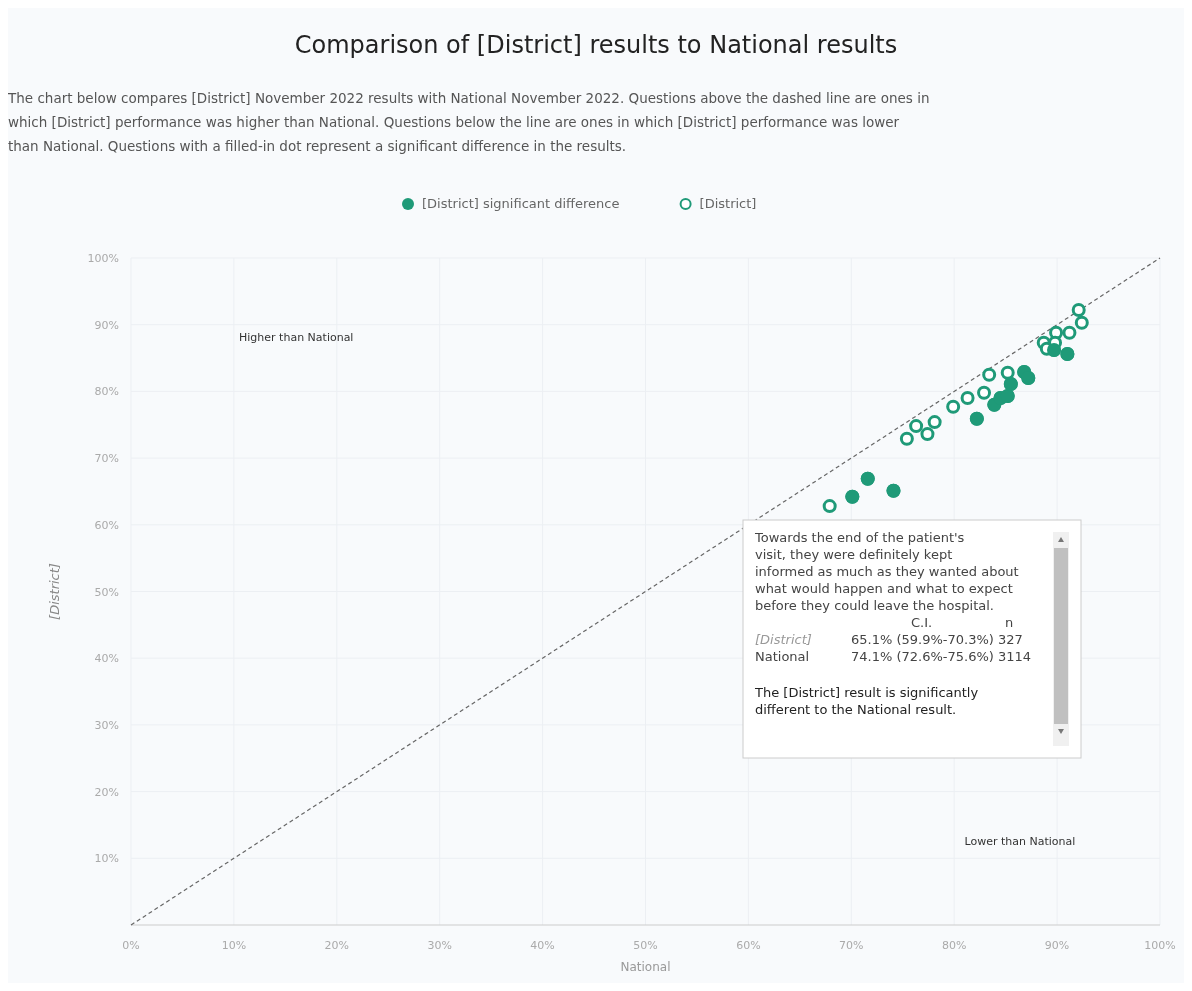 The image size is (1192, 991). Describe the element at coordinates (131, 945) in the screenshot. I see `x-tick-label: 0%` at that location.